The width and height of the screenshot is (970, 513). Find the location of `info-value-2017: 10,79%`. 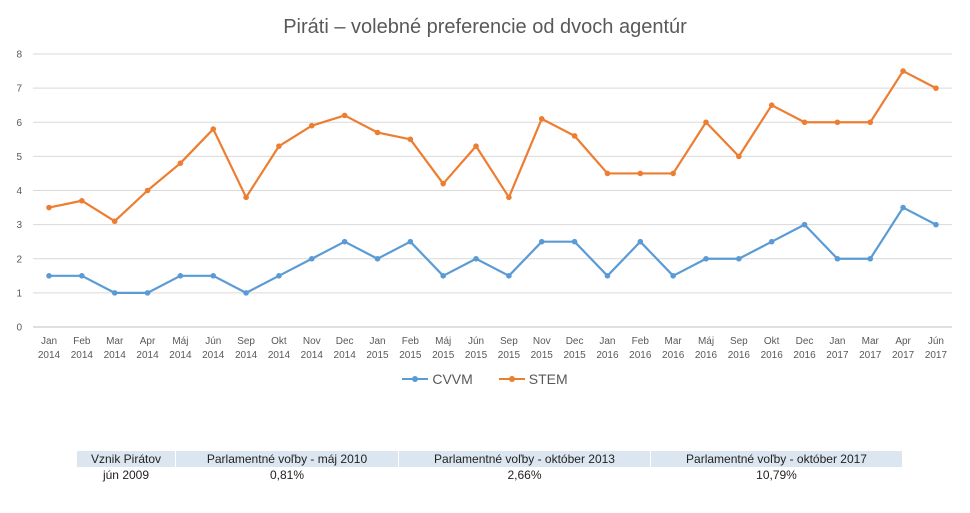

info-value-2017: 10,79% is located at coordinates (776, 475).